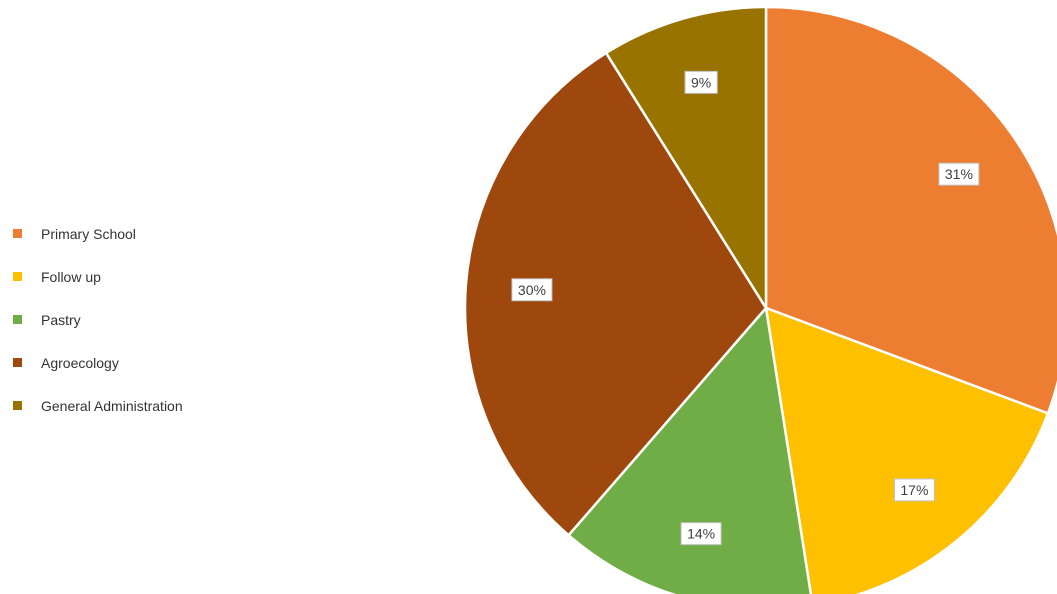  I want to click on data-label-text-agroecology: 30%, so click(532, 290).